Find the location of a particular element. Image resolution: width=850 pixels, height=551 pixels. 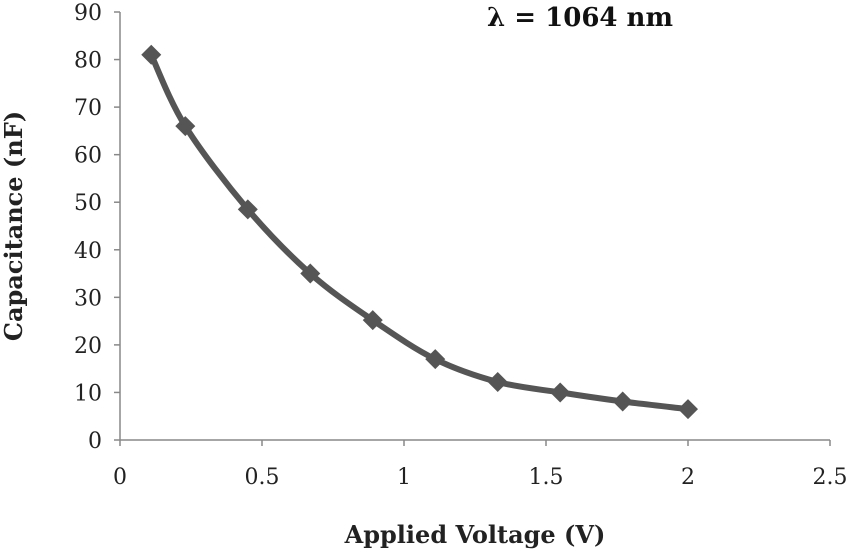

y-tick-label: 40 is located at coordinates (88, 251).